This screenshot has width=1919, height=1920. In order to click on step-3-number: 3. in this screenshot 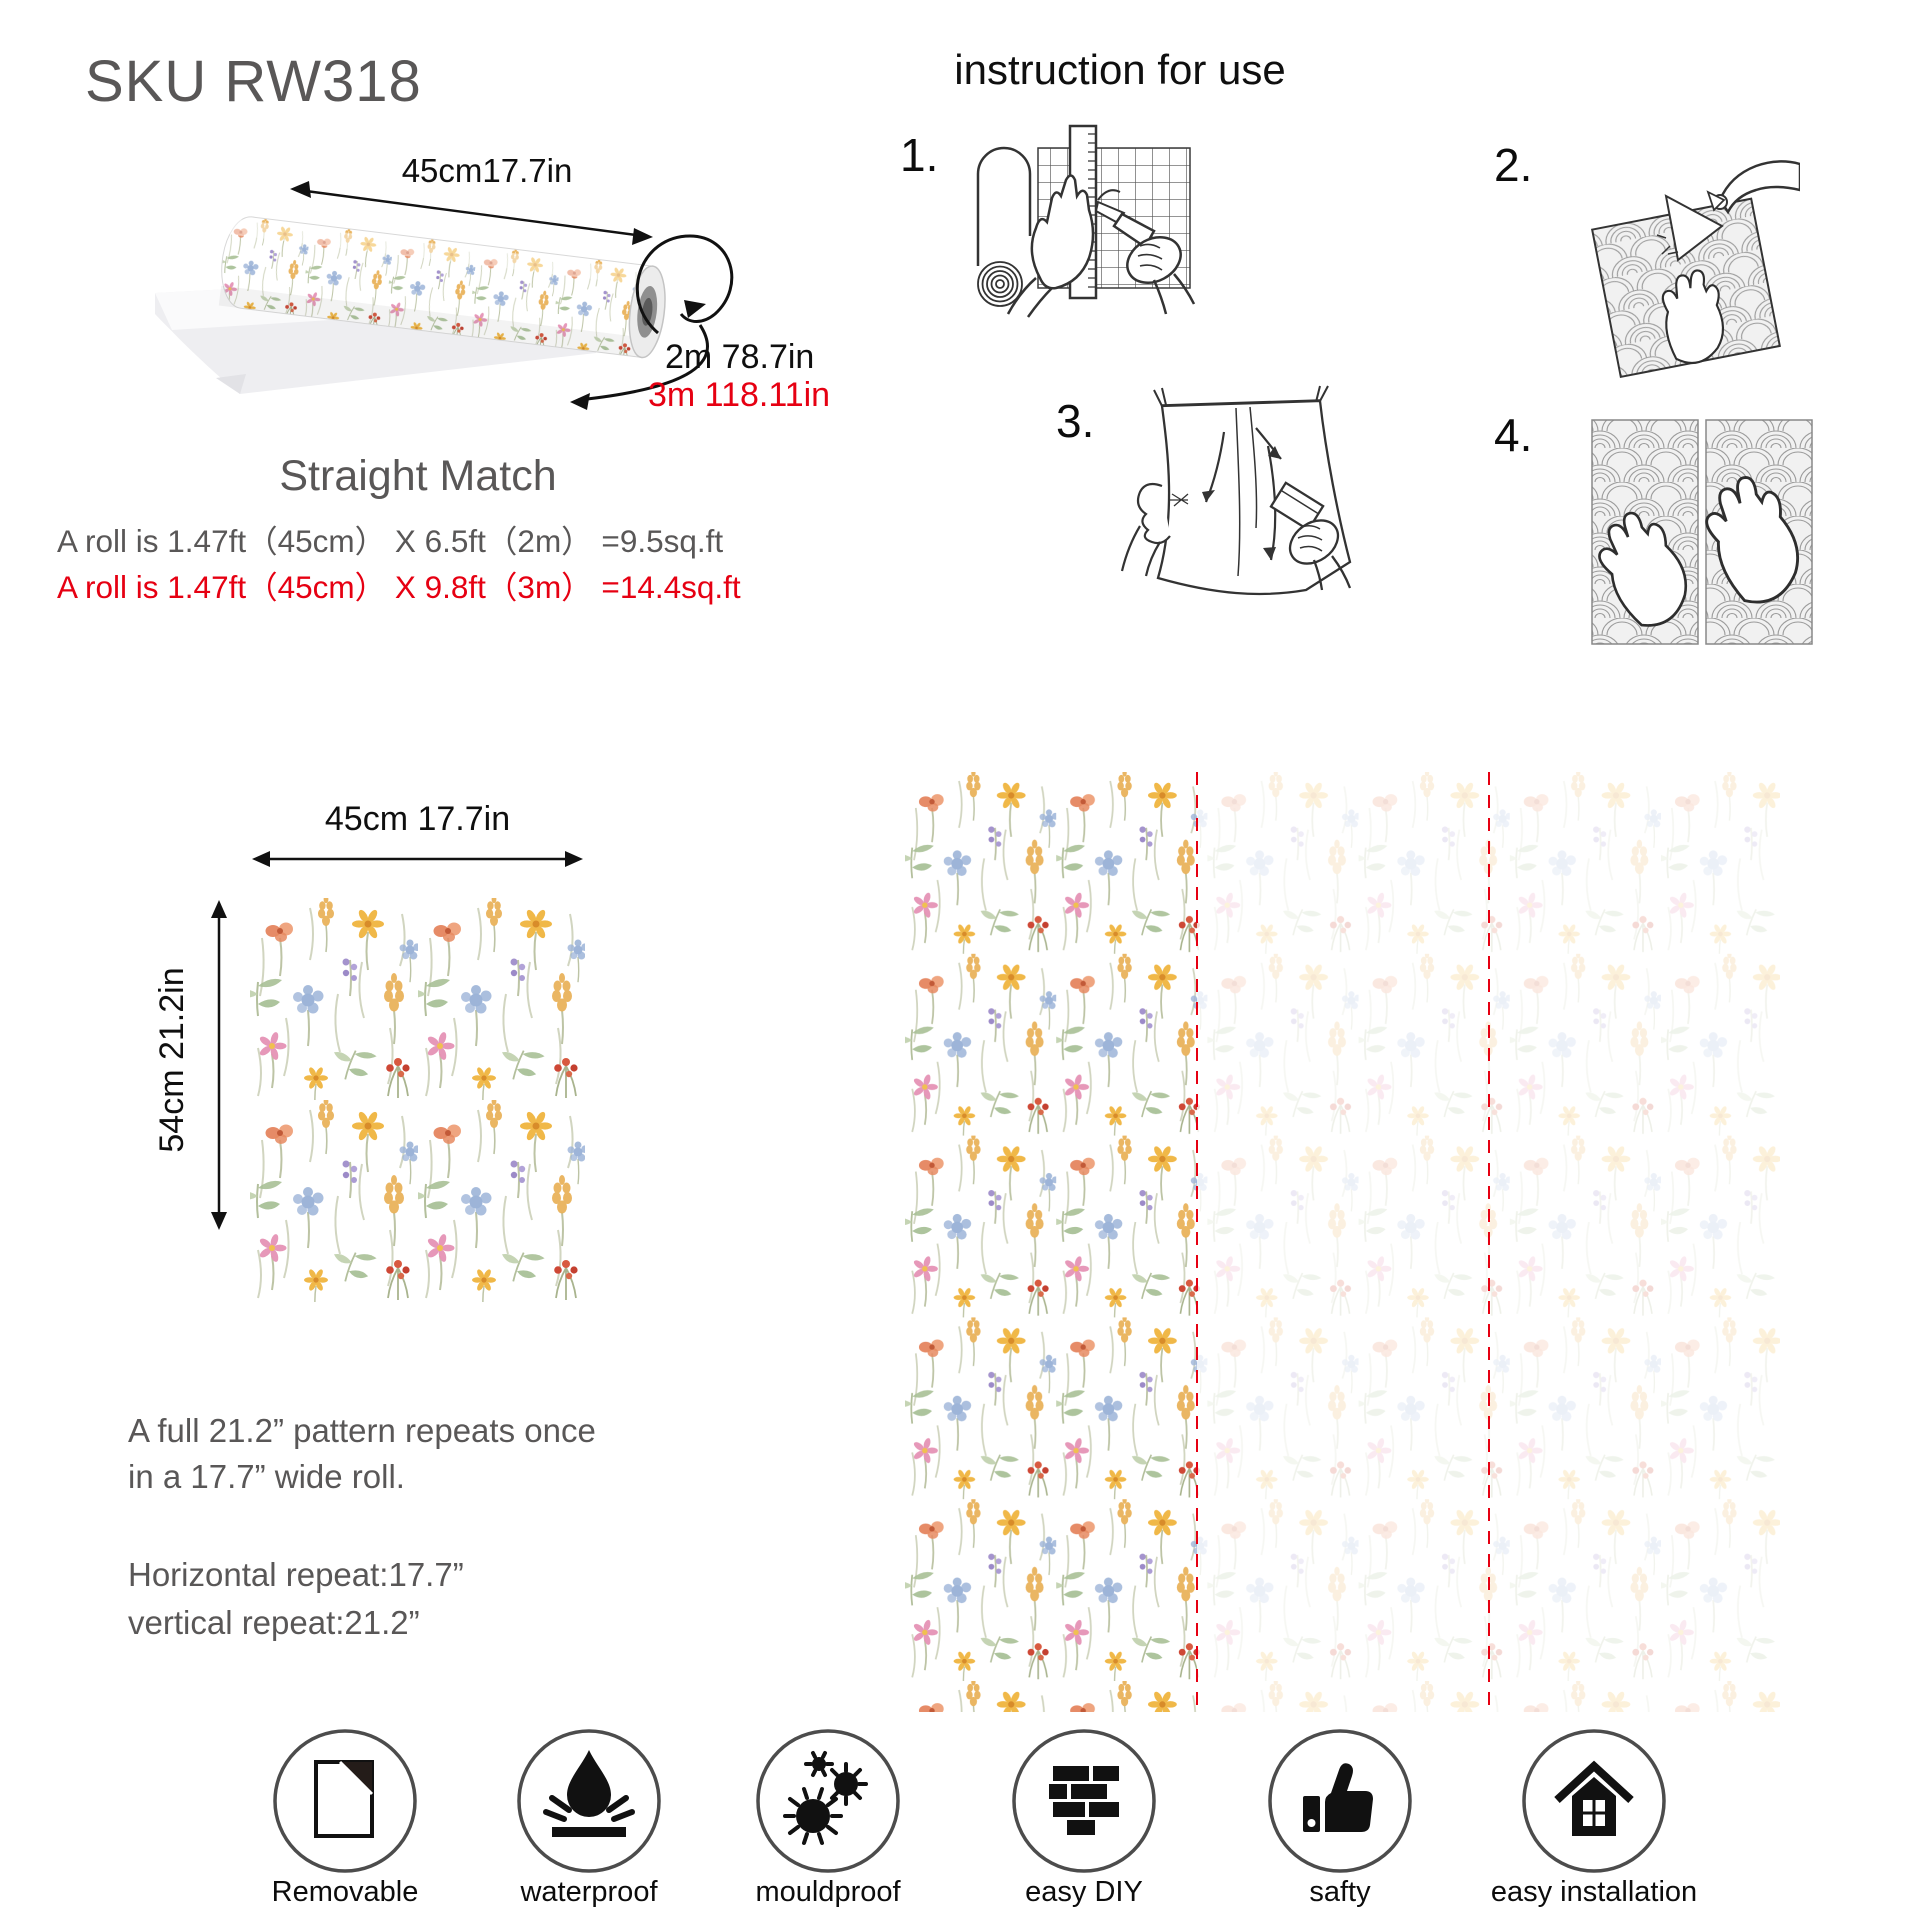, I will do `click(1075, 421)`.